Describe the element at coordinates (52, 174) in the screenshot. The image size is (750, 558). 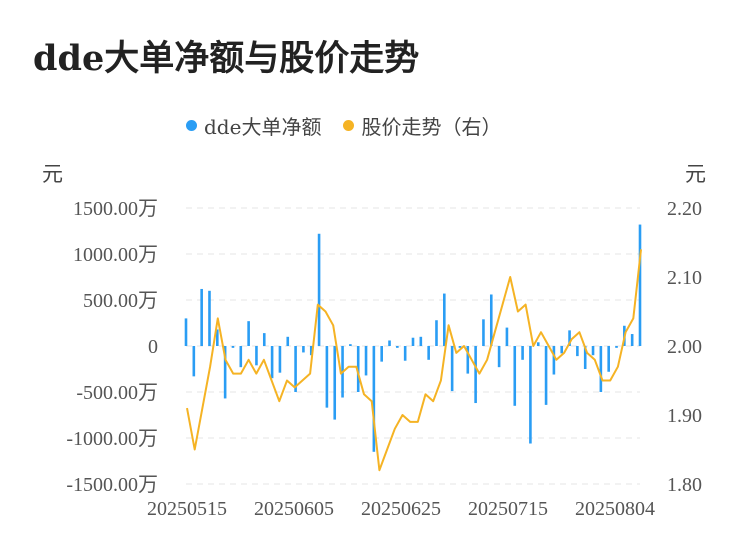
I see `left-axis-unit: 元` at that location.